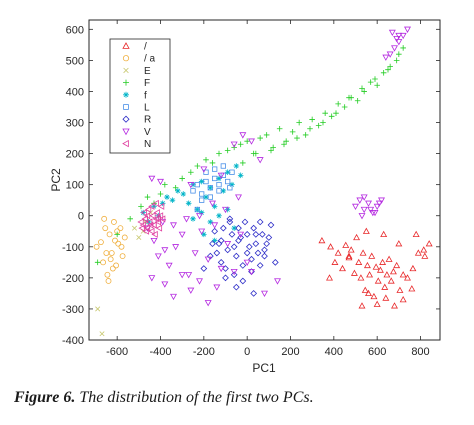 Image resolution: width=474 pixels, height=425 pixels. I want to click on x-tick-label: 800, so click(420, 352).